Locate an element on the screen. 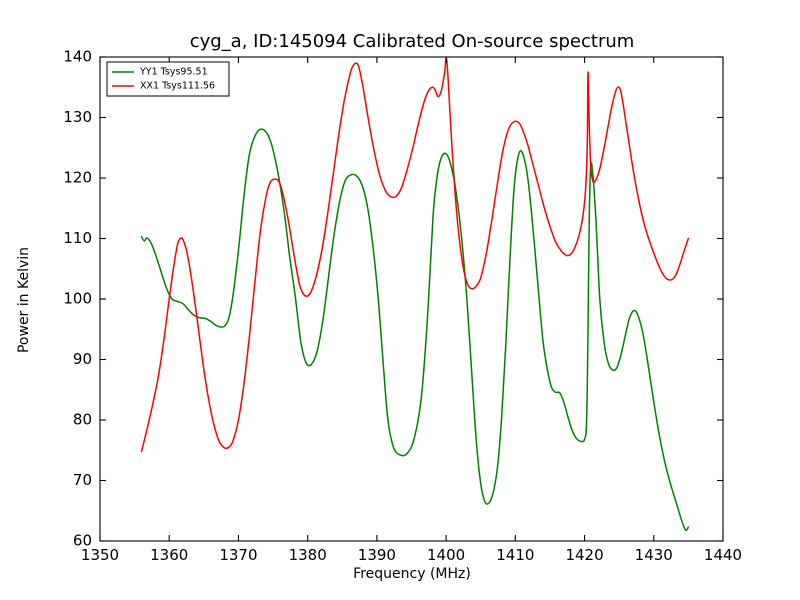 The image size is (800, 600). y-tick-label: 90 is located at coordinates (82, 359).